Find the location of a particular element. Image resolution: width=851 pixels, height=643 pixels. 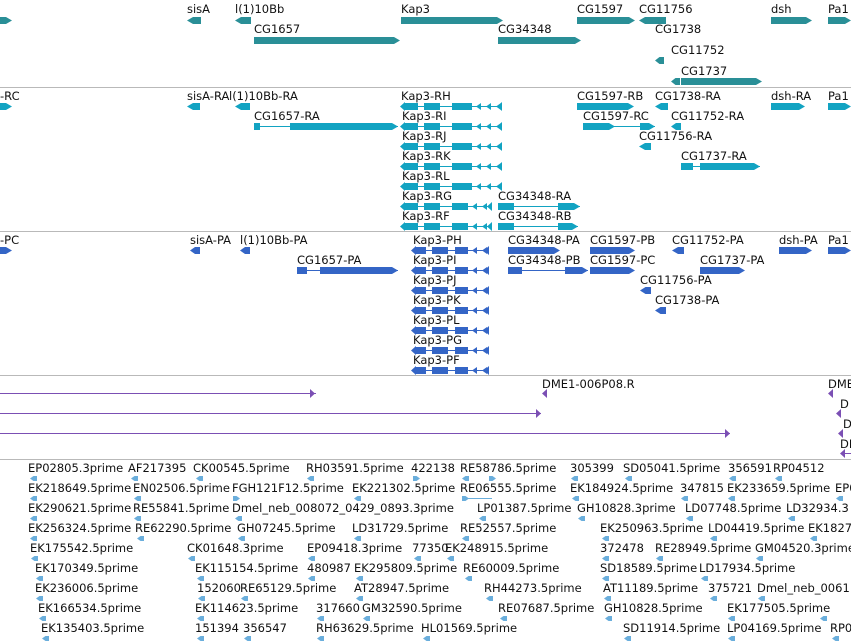

est-label: EK1827 is located at coordinates (829, 528).